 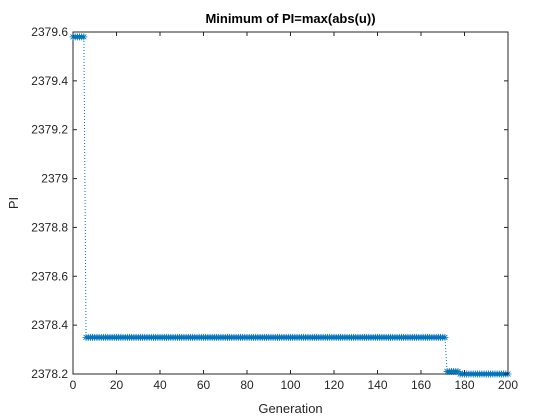 I want to click on x-tick-label: 180, so click(x=464, y=385).